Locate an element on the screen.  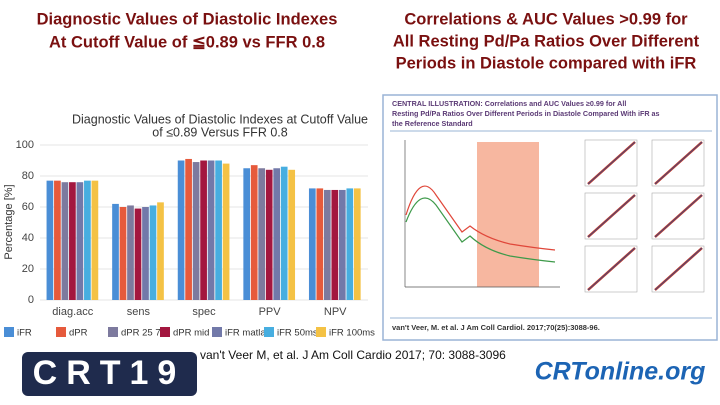
legend-label: iFR is located at coordinates (24, 333).